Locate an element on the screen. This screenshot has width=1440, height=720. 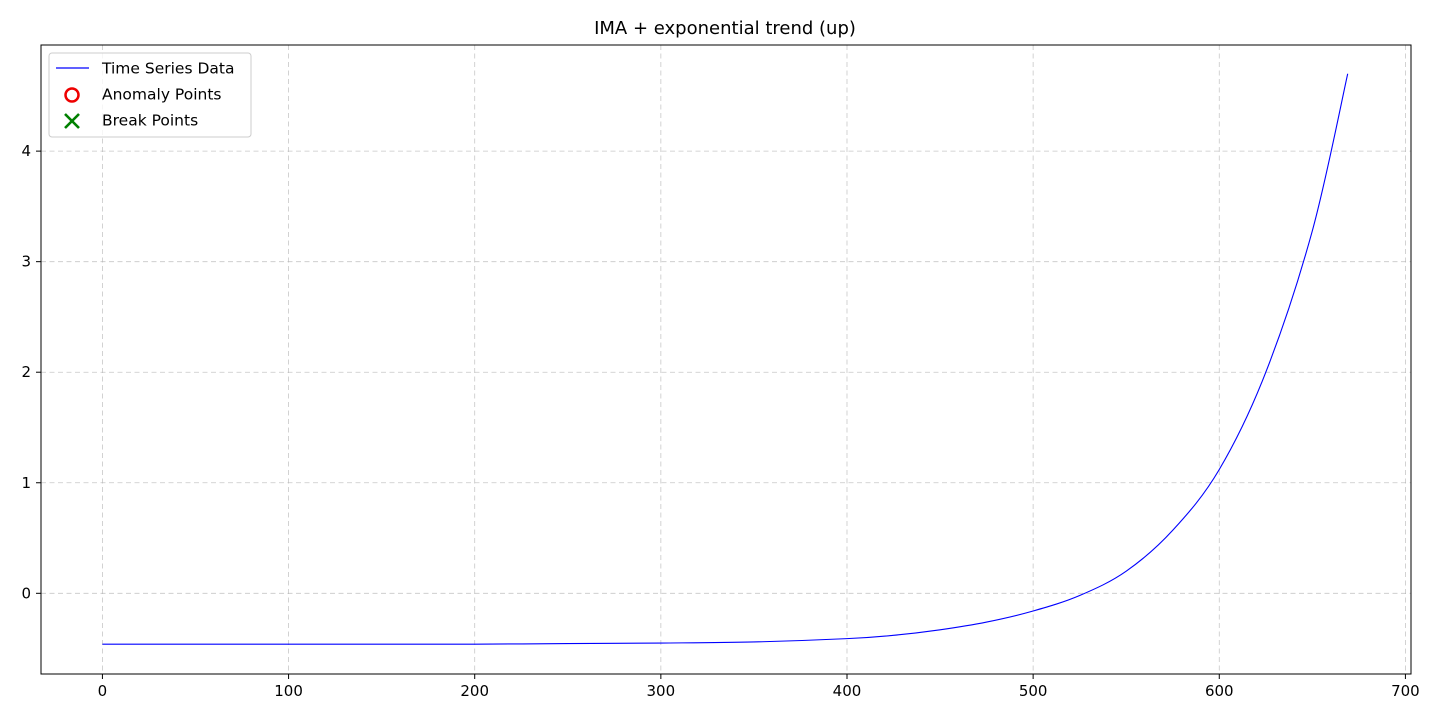
x-tick-label: 400 is located at coordinates (847, 691).